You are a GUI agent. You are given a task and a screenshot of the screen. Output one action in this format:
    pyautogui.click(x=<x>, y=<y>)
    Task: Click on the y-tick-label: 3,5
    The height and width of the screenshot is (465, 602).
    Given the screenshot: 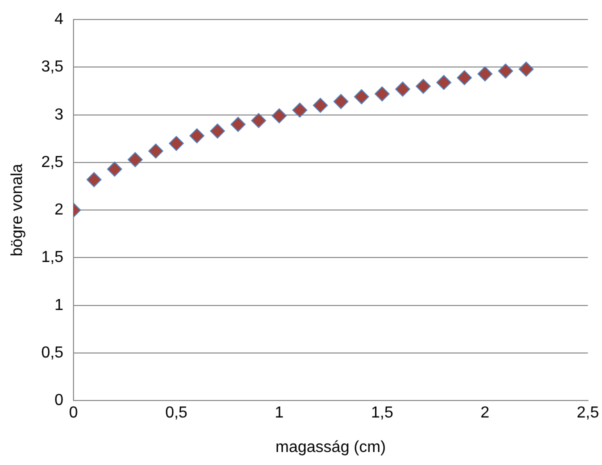 What is the action you would take?
    pyautogui.click(x=52, y=67)
    